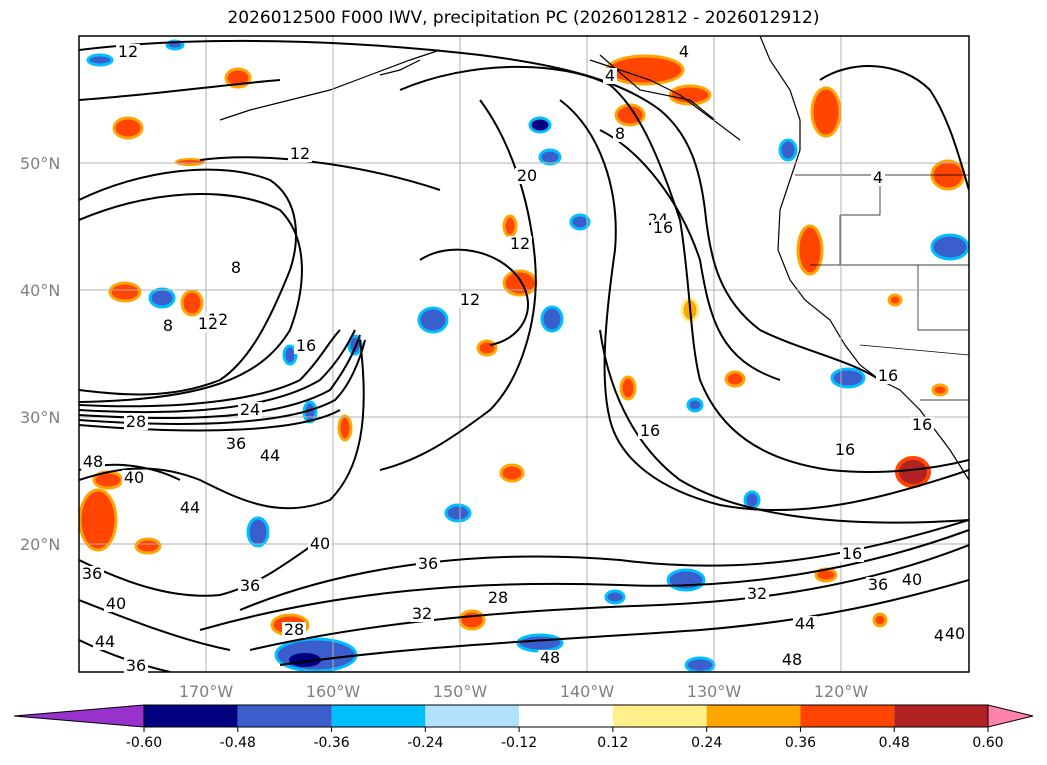  What do you see at coordinates (460, 691) in the screenshot?
I see `lon-label-150w: 150°W` at bounding box center [460, 691].